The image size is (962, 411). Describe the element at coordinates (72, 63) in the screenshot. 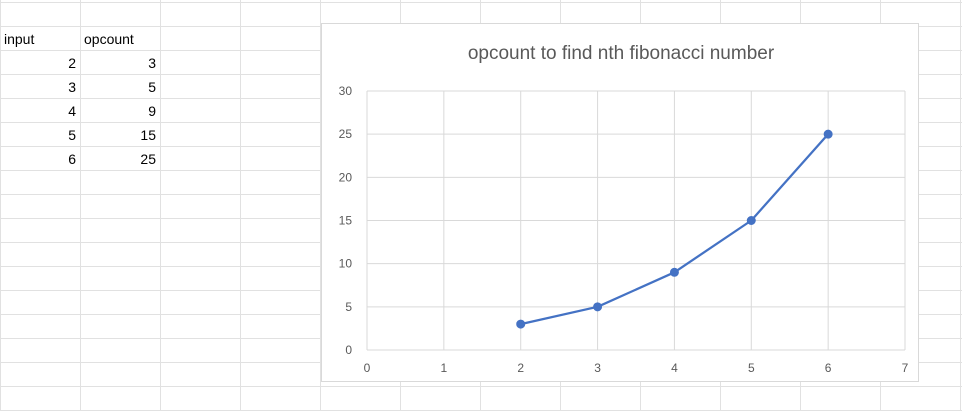

I see `cell-input: 2` at that location.